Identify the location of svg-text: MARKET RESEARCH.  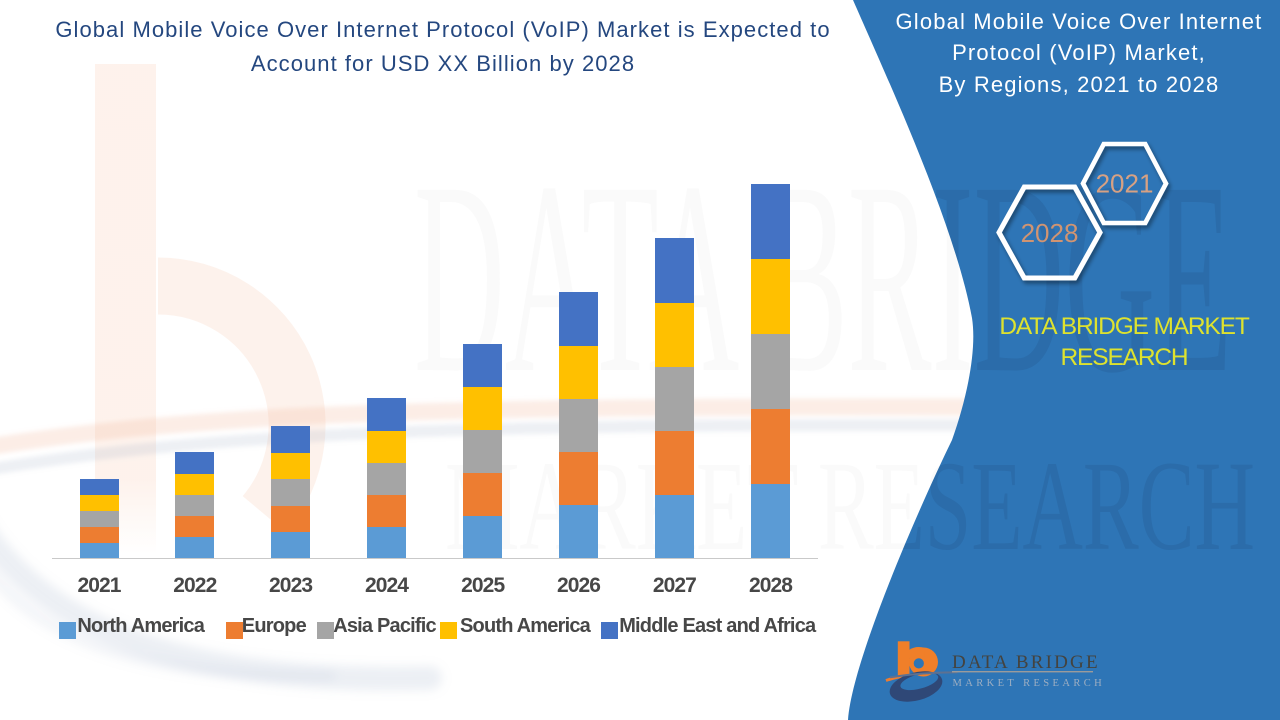
(1029, 683).